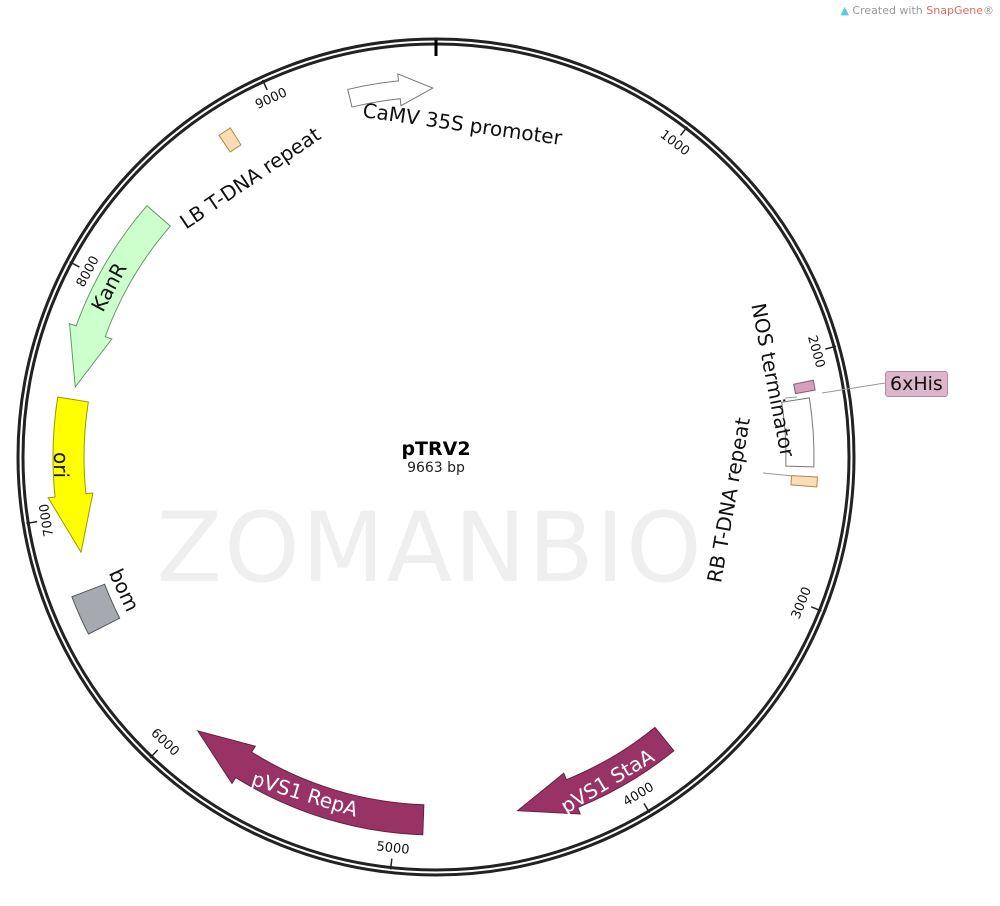  I want to click on feature-pvs1-staa, so click(595, 770).